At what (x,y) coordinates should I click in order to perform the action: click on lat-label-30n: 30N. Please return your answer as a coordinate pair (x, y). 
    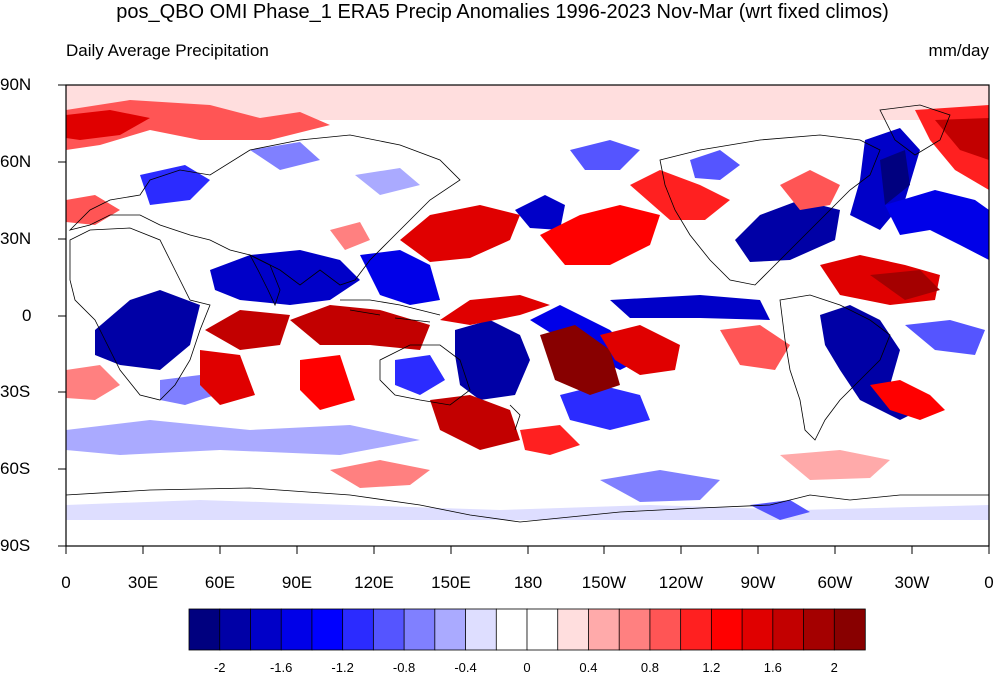
    Looking at the image, I should click on (16, 238).